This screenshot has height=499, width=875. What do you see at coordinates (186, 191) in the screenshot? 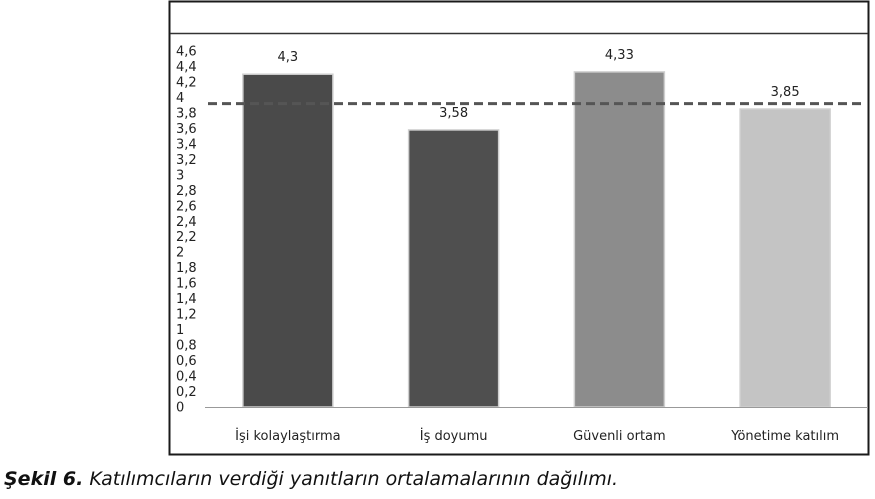
I see `y-tick-label: 2,8` at bounding box center [186, 191].